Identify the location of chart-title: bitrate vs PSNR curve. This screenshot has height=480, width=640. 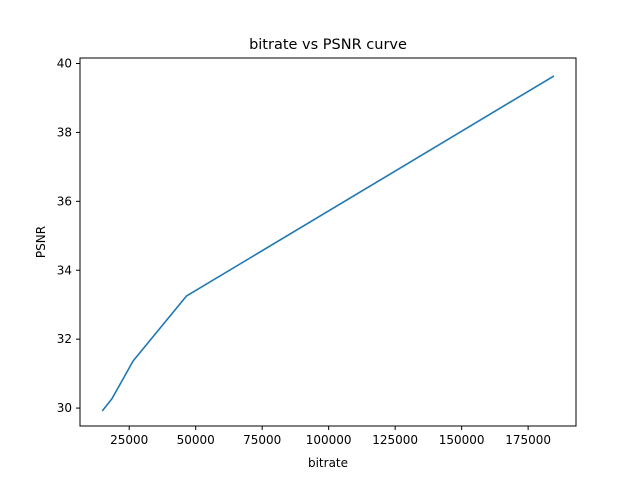
(328, 45).